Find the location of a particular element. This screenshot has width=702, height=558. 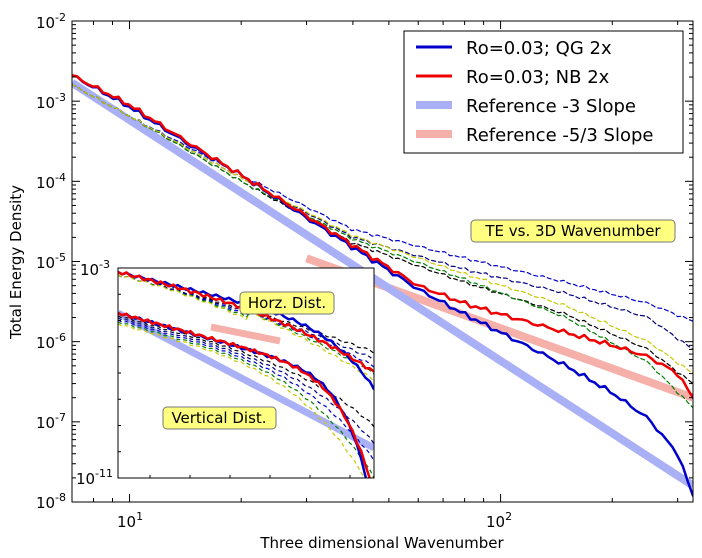

inset-label-vertical: Vertical Dist. is located at coordinates (219, 418).